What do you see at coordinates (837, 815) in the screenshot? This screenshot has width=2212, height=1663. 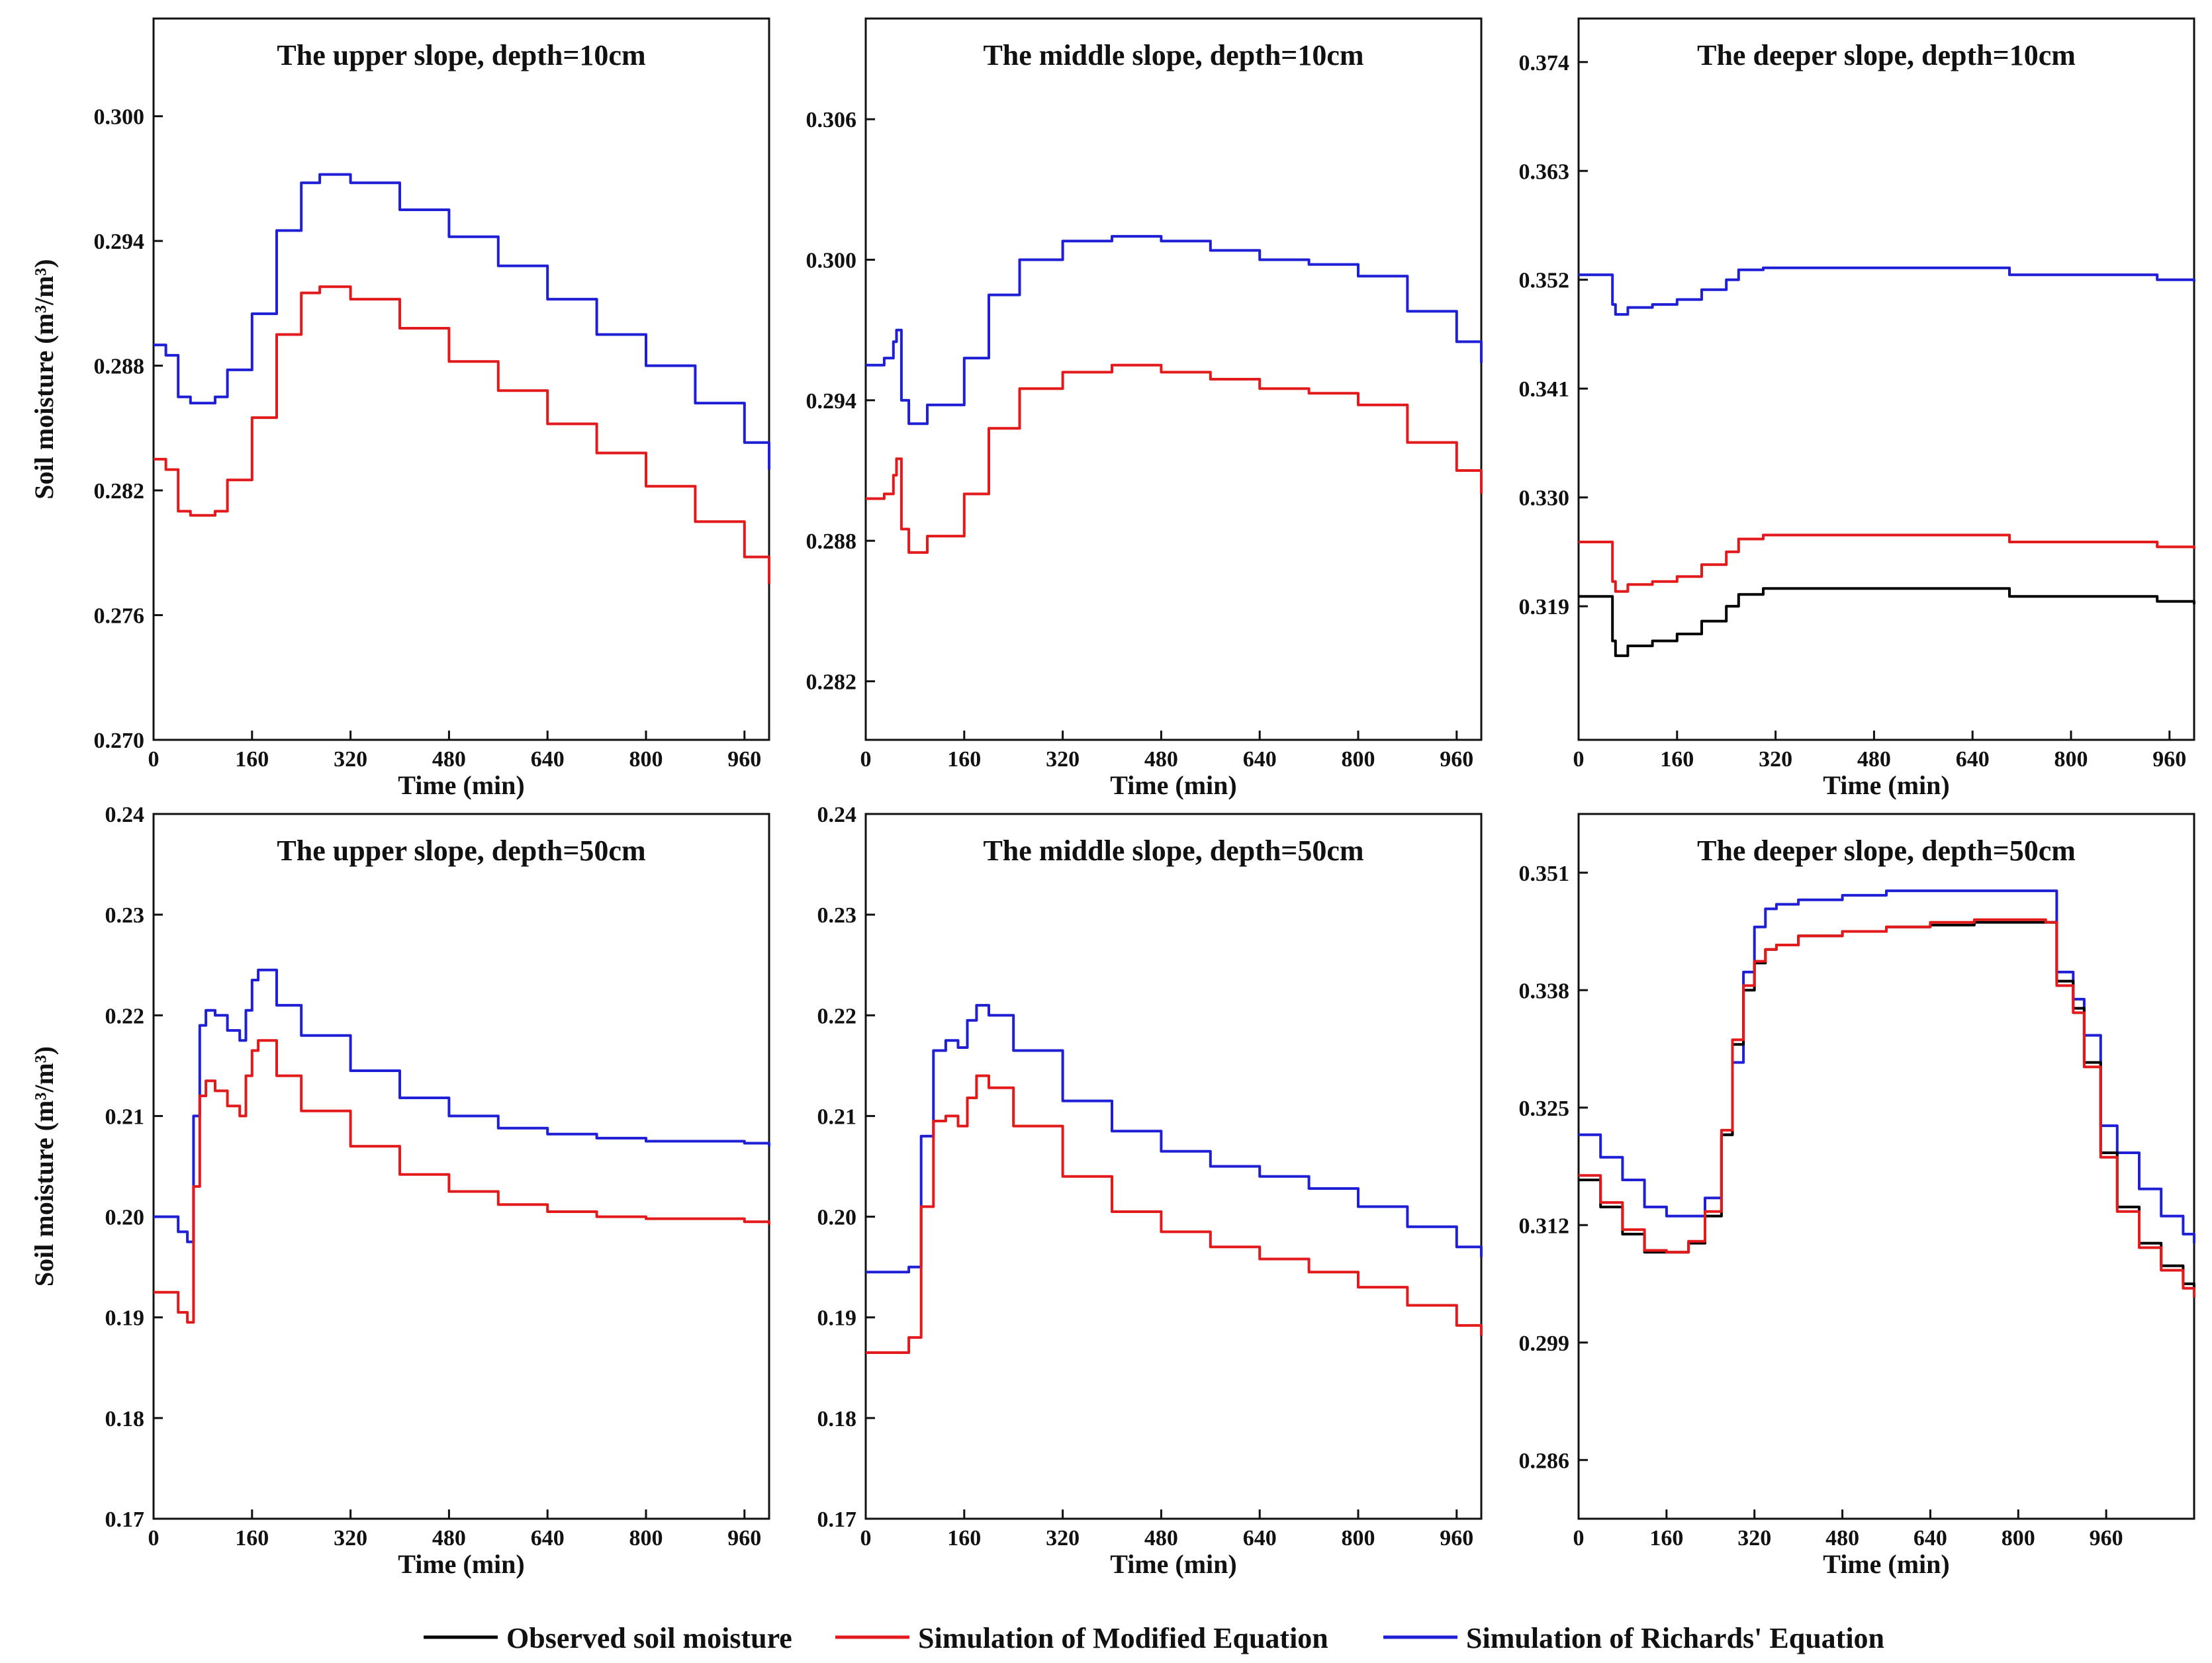 I see `y-tick-label: 0.24` at bounding box center [837, 815].